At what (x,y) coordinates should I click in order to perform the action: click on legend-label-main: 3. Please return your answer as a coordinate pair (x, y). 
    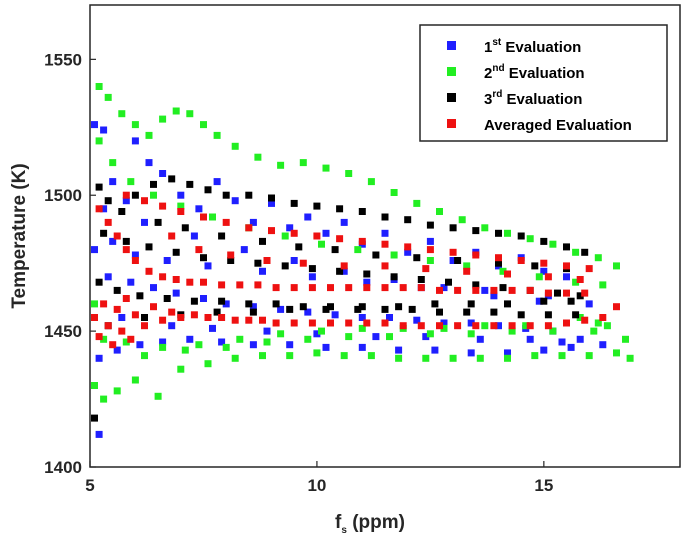
    Looking at the image, I should click on (488, 99).